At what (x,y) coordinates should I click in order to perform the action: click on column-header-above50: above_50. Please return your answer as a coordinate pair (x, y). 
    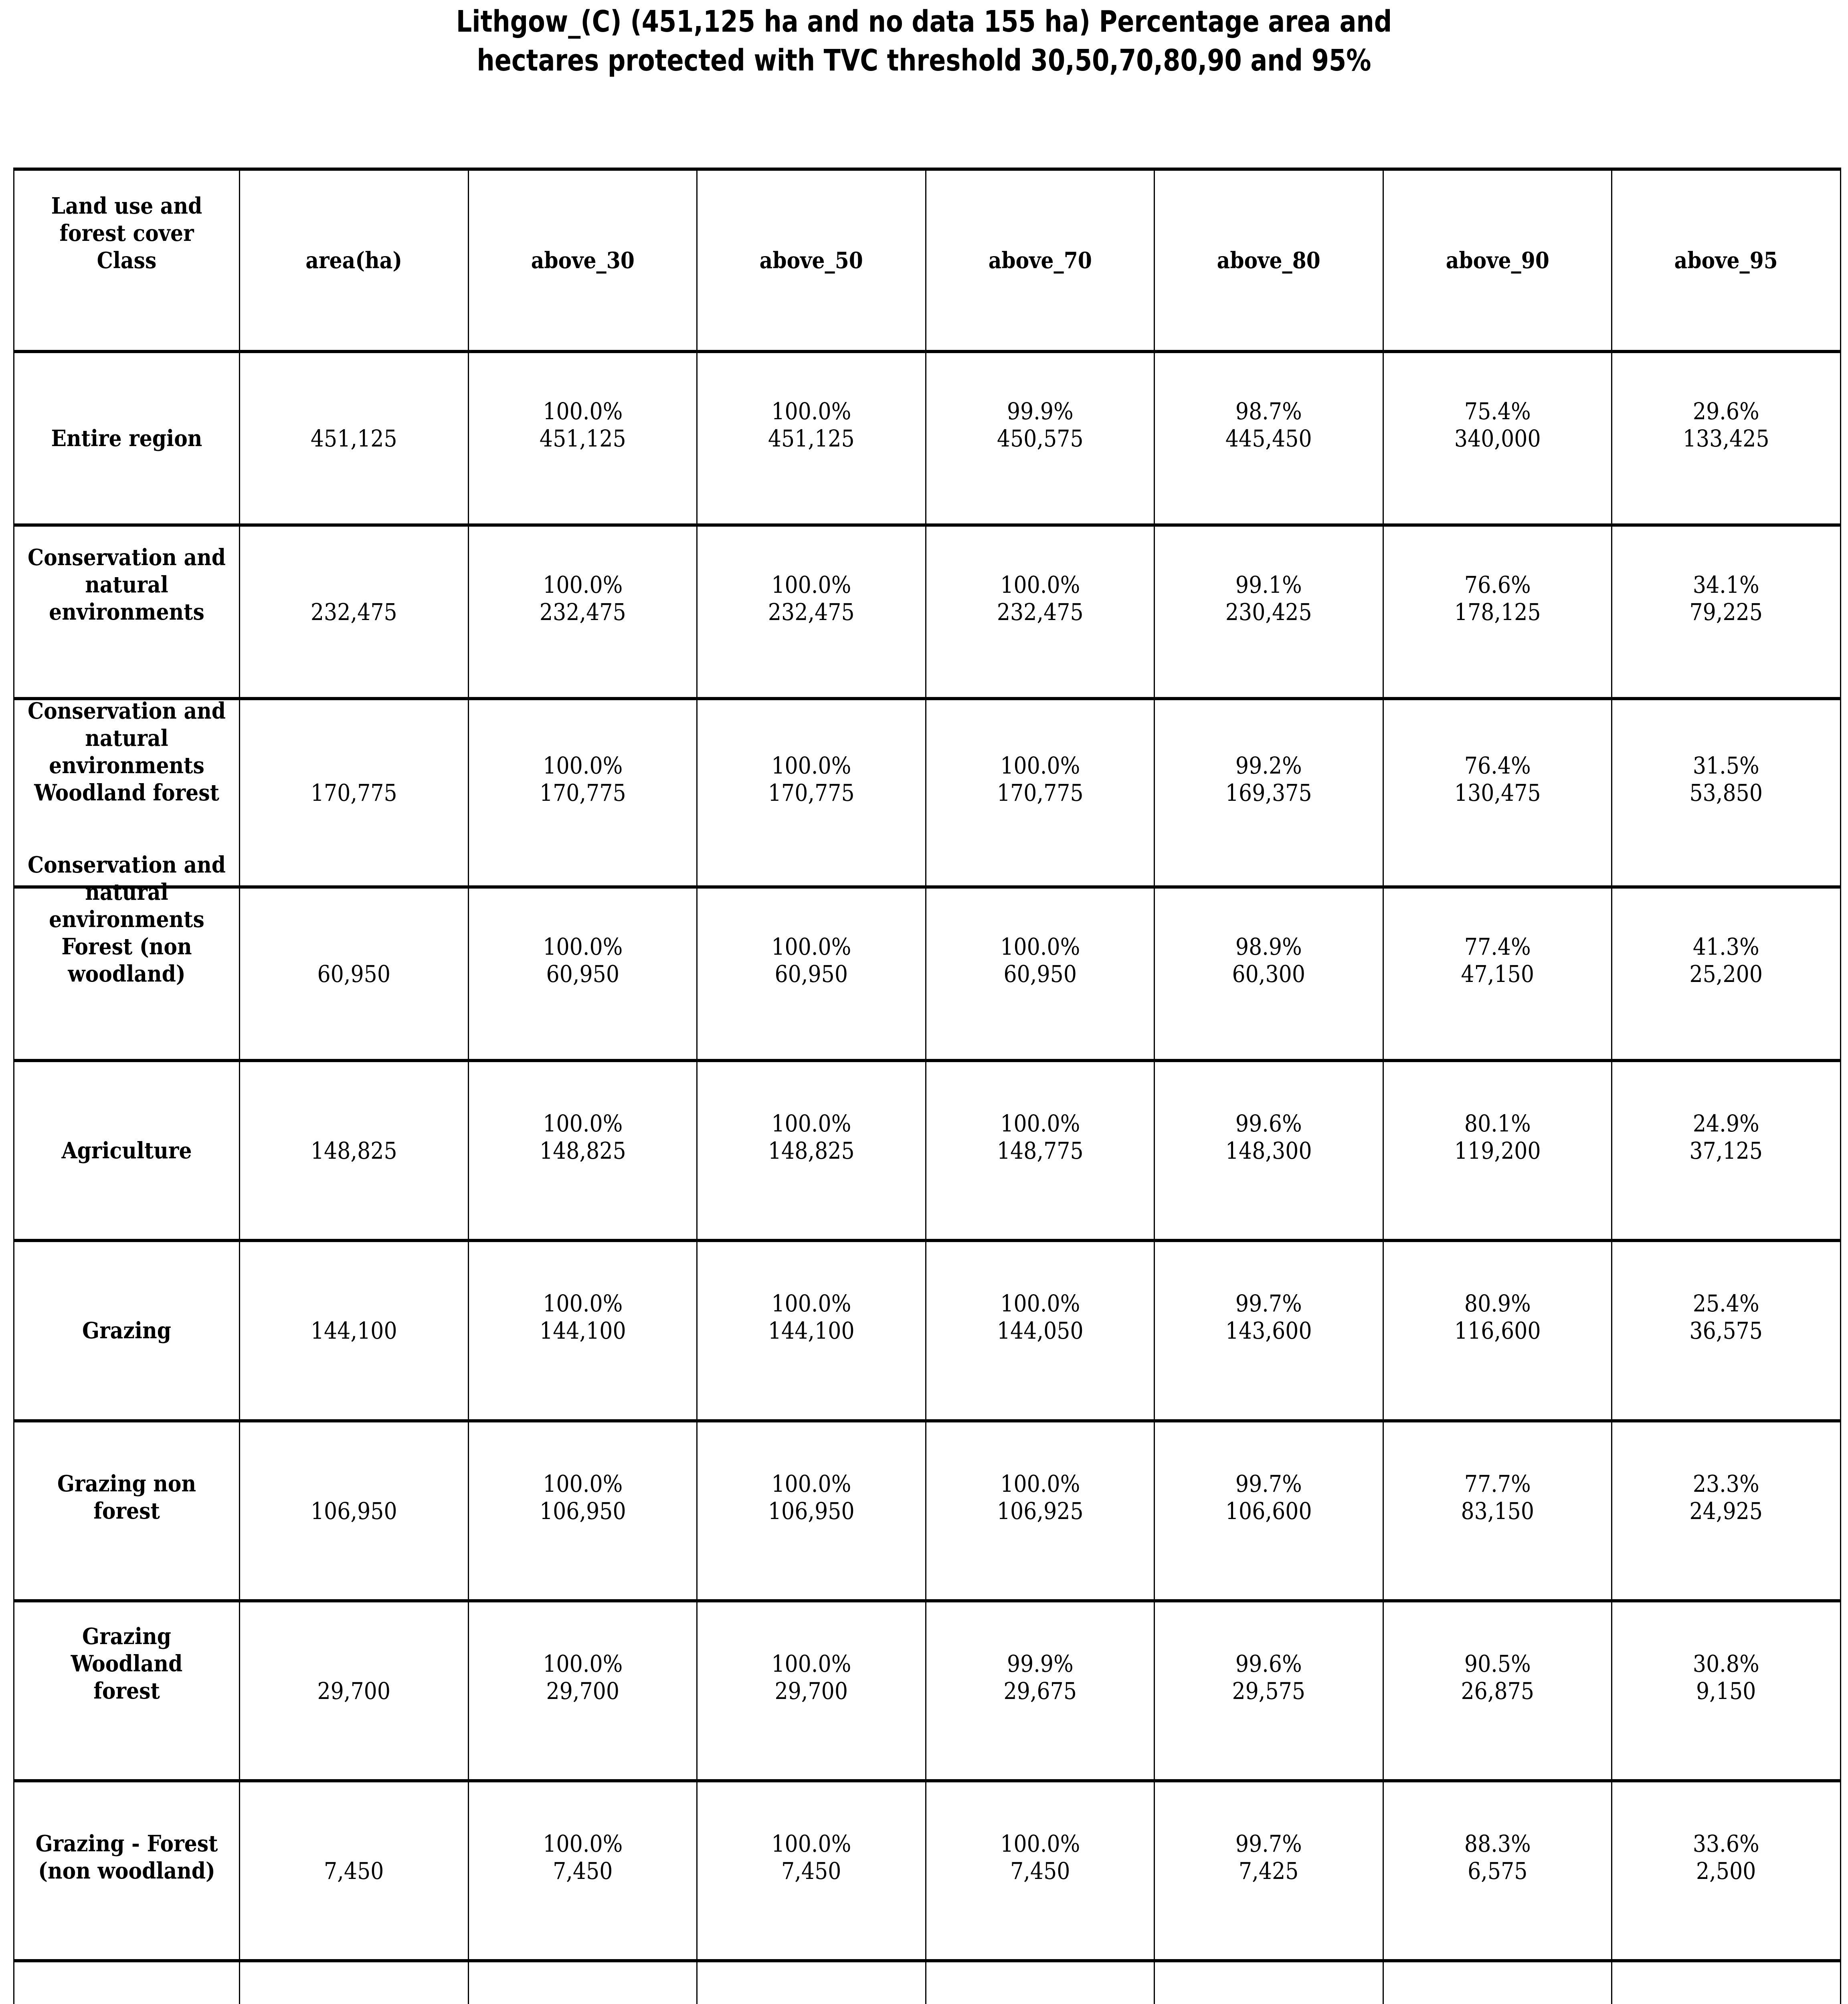
    Looking at the image, I should click on (810, 260).